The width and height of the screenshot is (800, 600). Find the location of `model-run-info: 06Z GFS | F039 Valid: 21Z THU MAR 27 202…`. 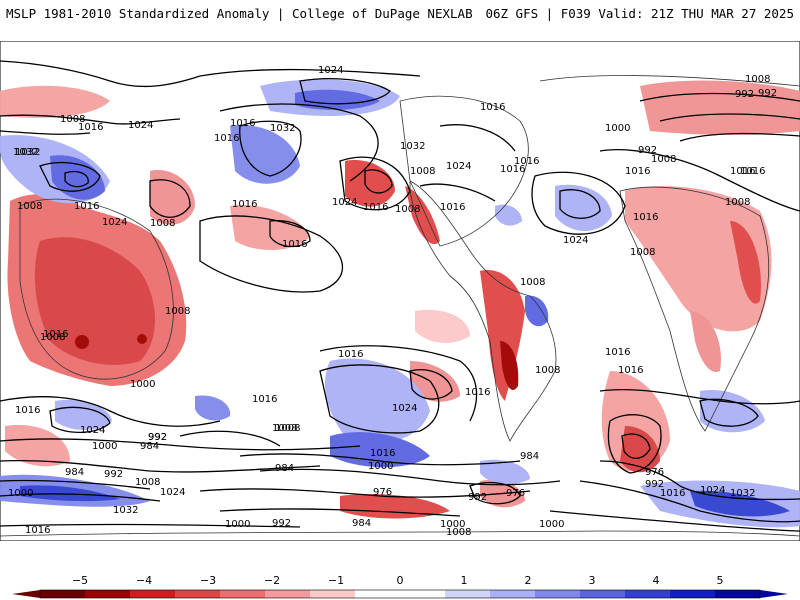

model-run-info: 06Z GFS | F039 Valid: 21Z THU MAR 27 202… is located at coordinates (639, 13).